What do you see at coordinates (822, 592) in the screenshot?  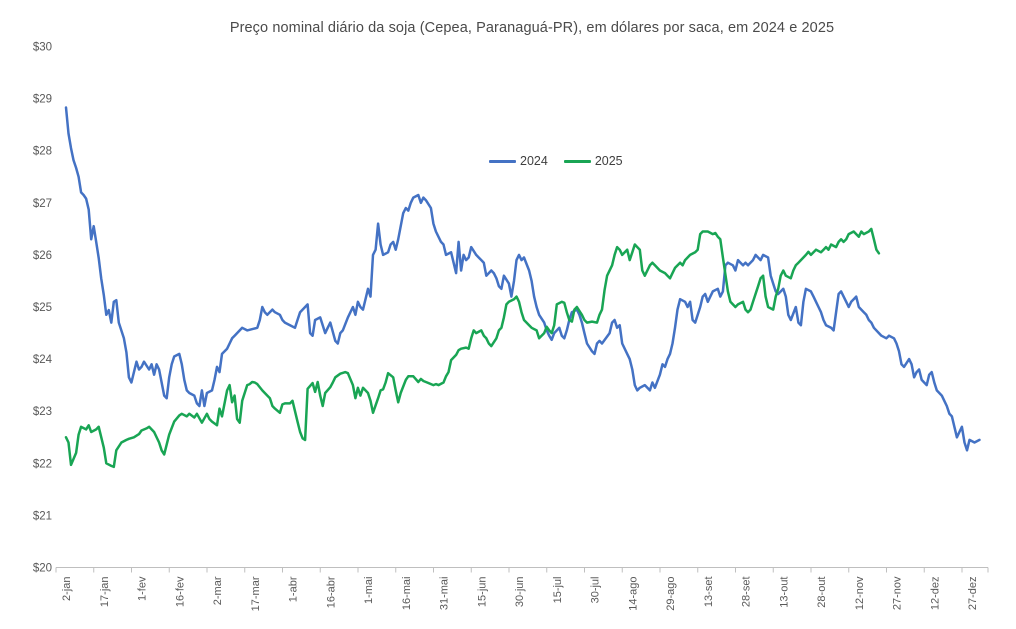 I see `x-axis-label: 28-out` at bounding box center [822, 592].